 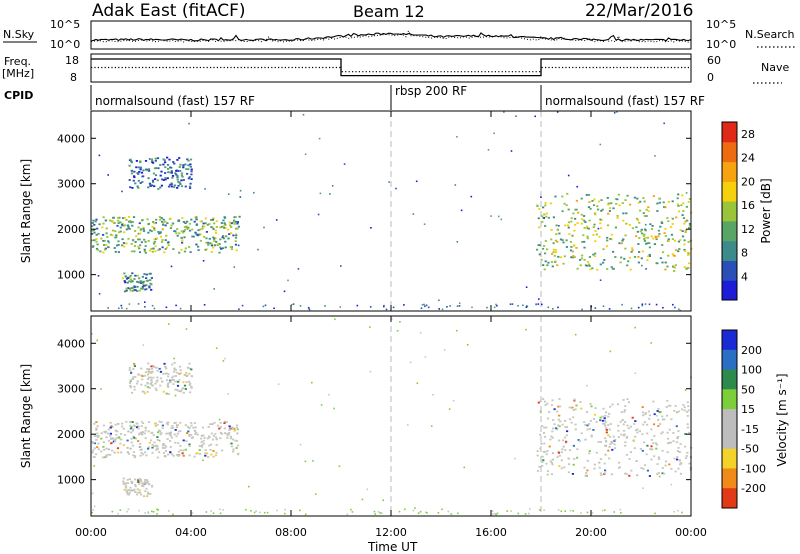 I want to click on power-colorbar-frame, so click(x=729, y=211).